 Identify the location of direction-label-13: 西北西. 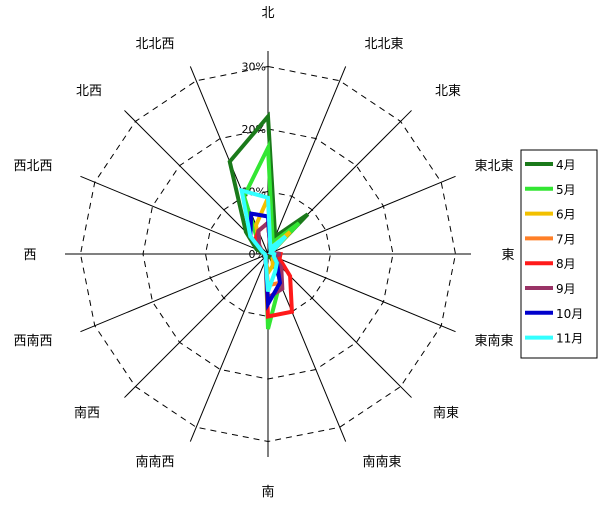
(32, 166).